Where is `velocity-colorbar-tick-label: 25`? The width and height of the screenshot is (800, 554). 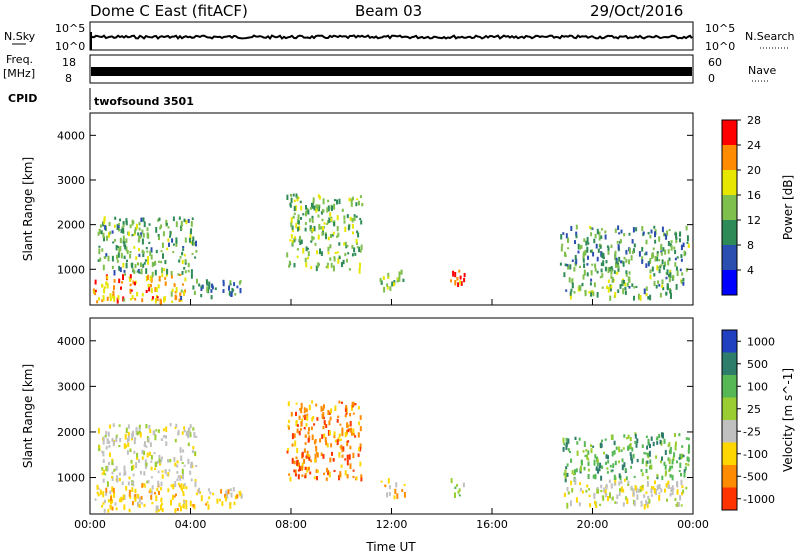 velocity-colorbar-tick-label: 25 is located at coordinates (754, 409).